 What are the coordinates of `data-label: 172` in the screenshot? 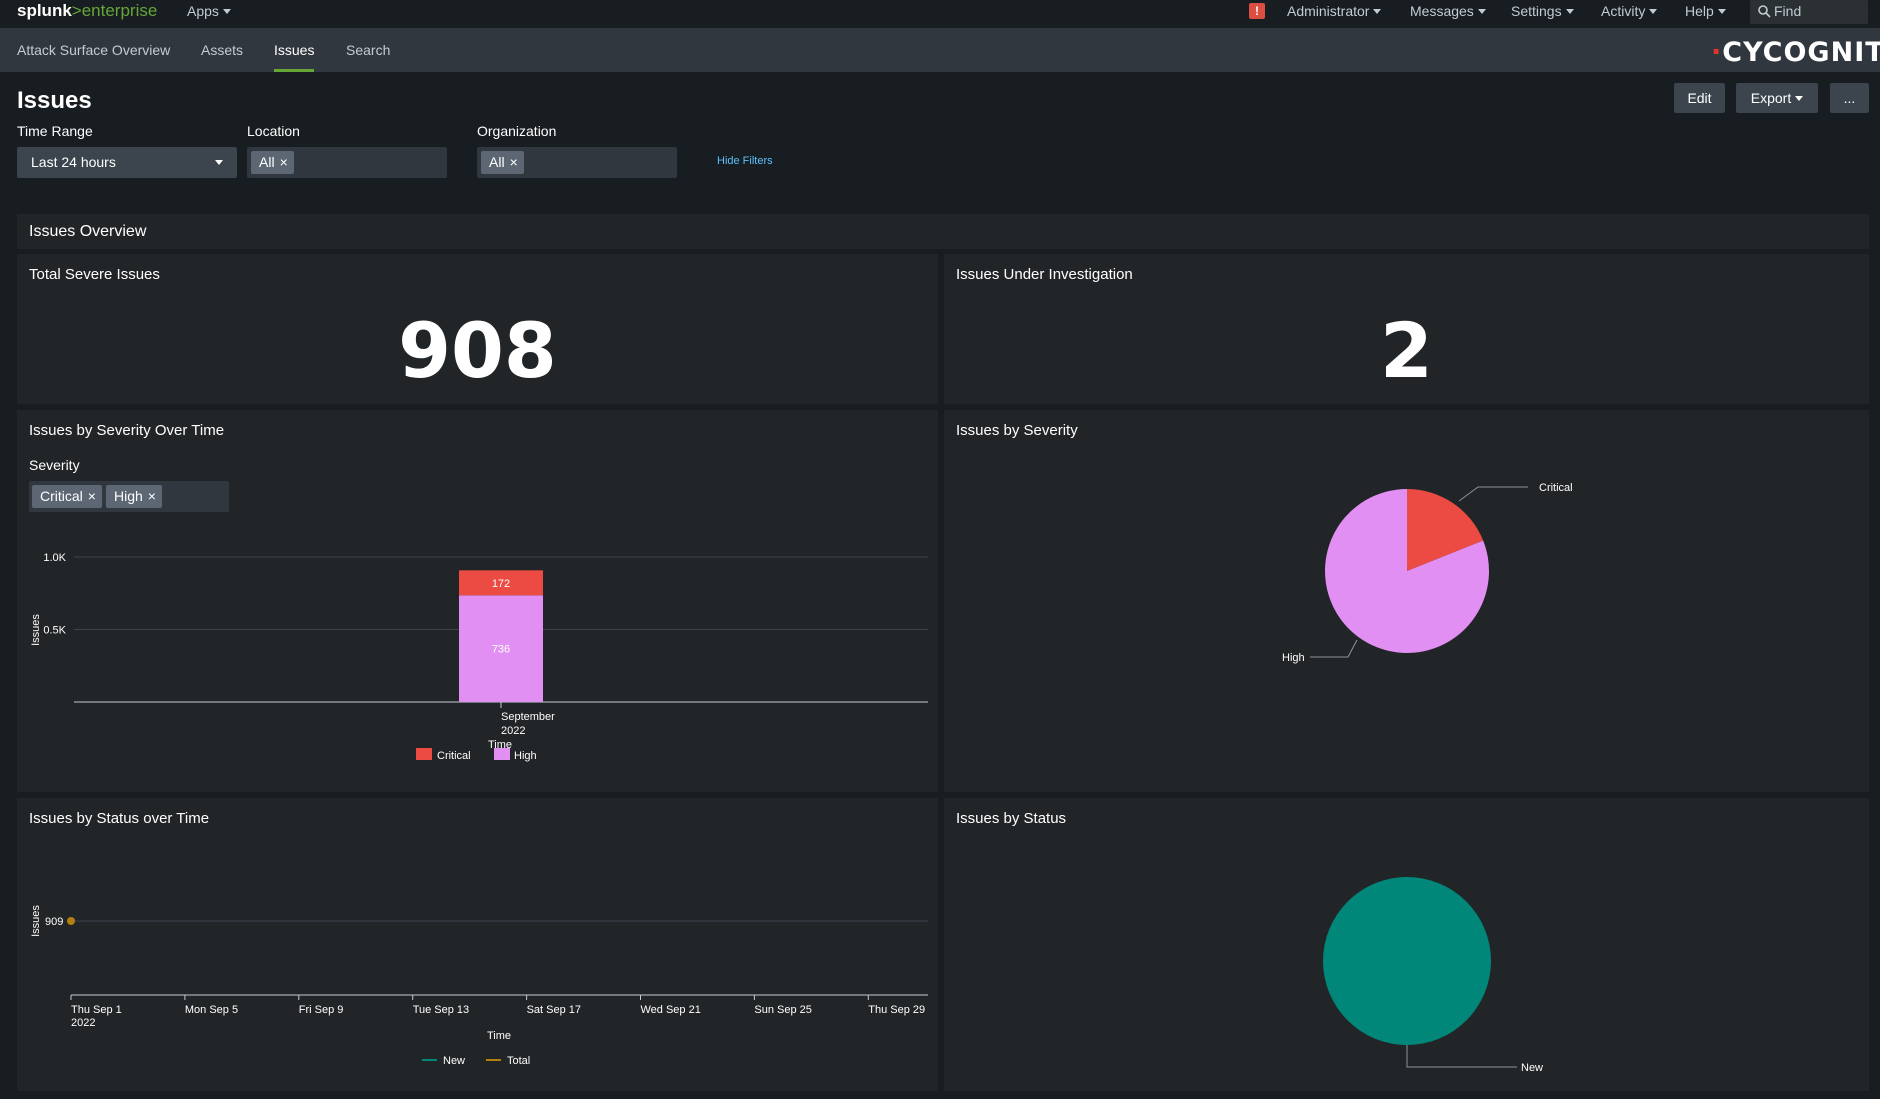 It's located at (501, 584).